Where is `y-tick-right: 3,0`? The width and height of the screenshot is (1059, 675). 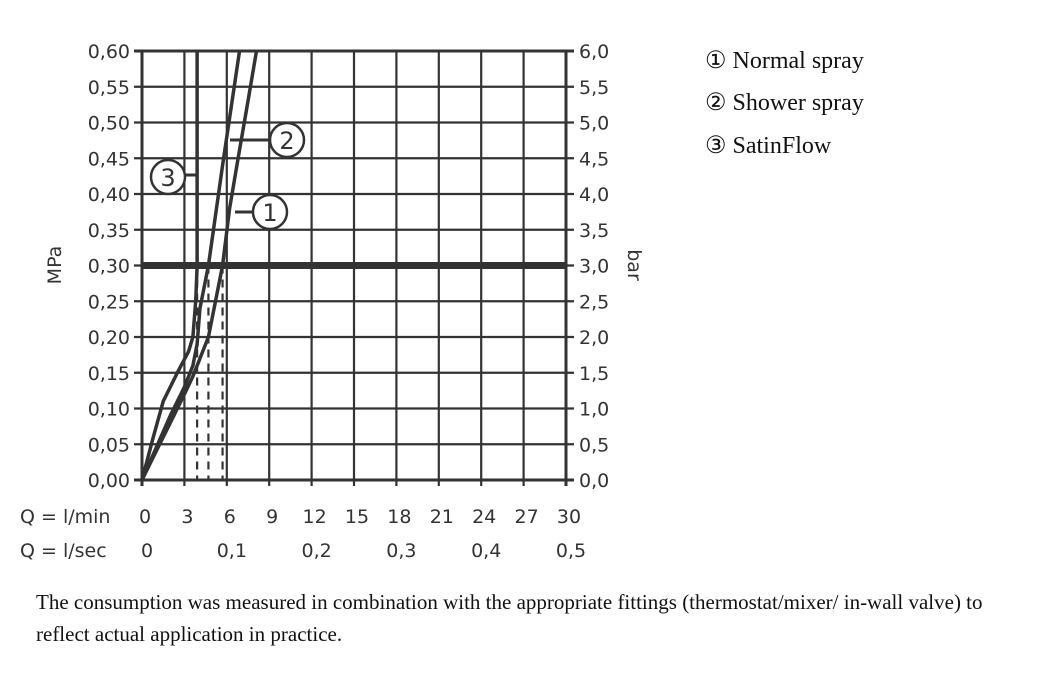 y-tick-right: 3,0 is located at coordinates (594, 267).